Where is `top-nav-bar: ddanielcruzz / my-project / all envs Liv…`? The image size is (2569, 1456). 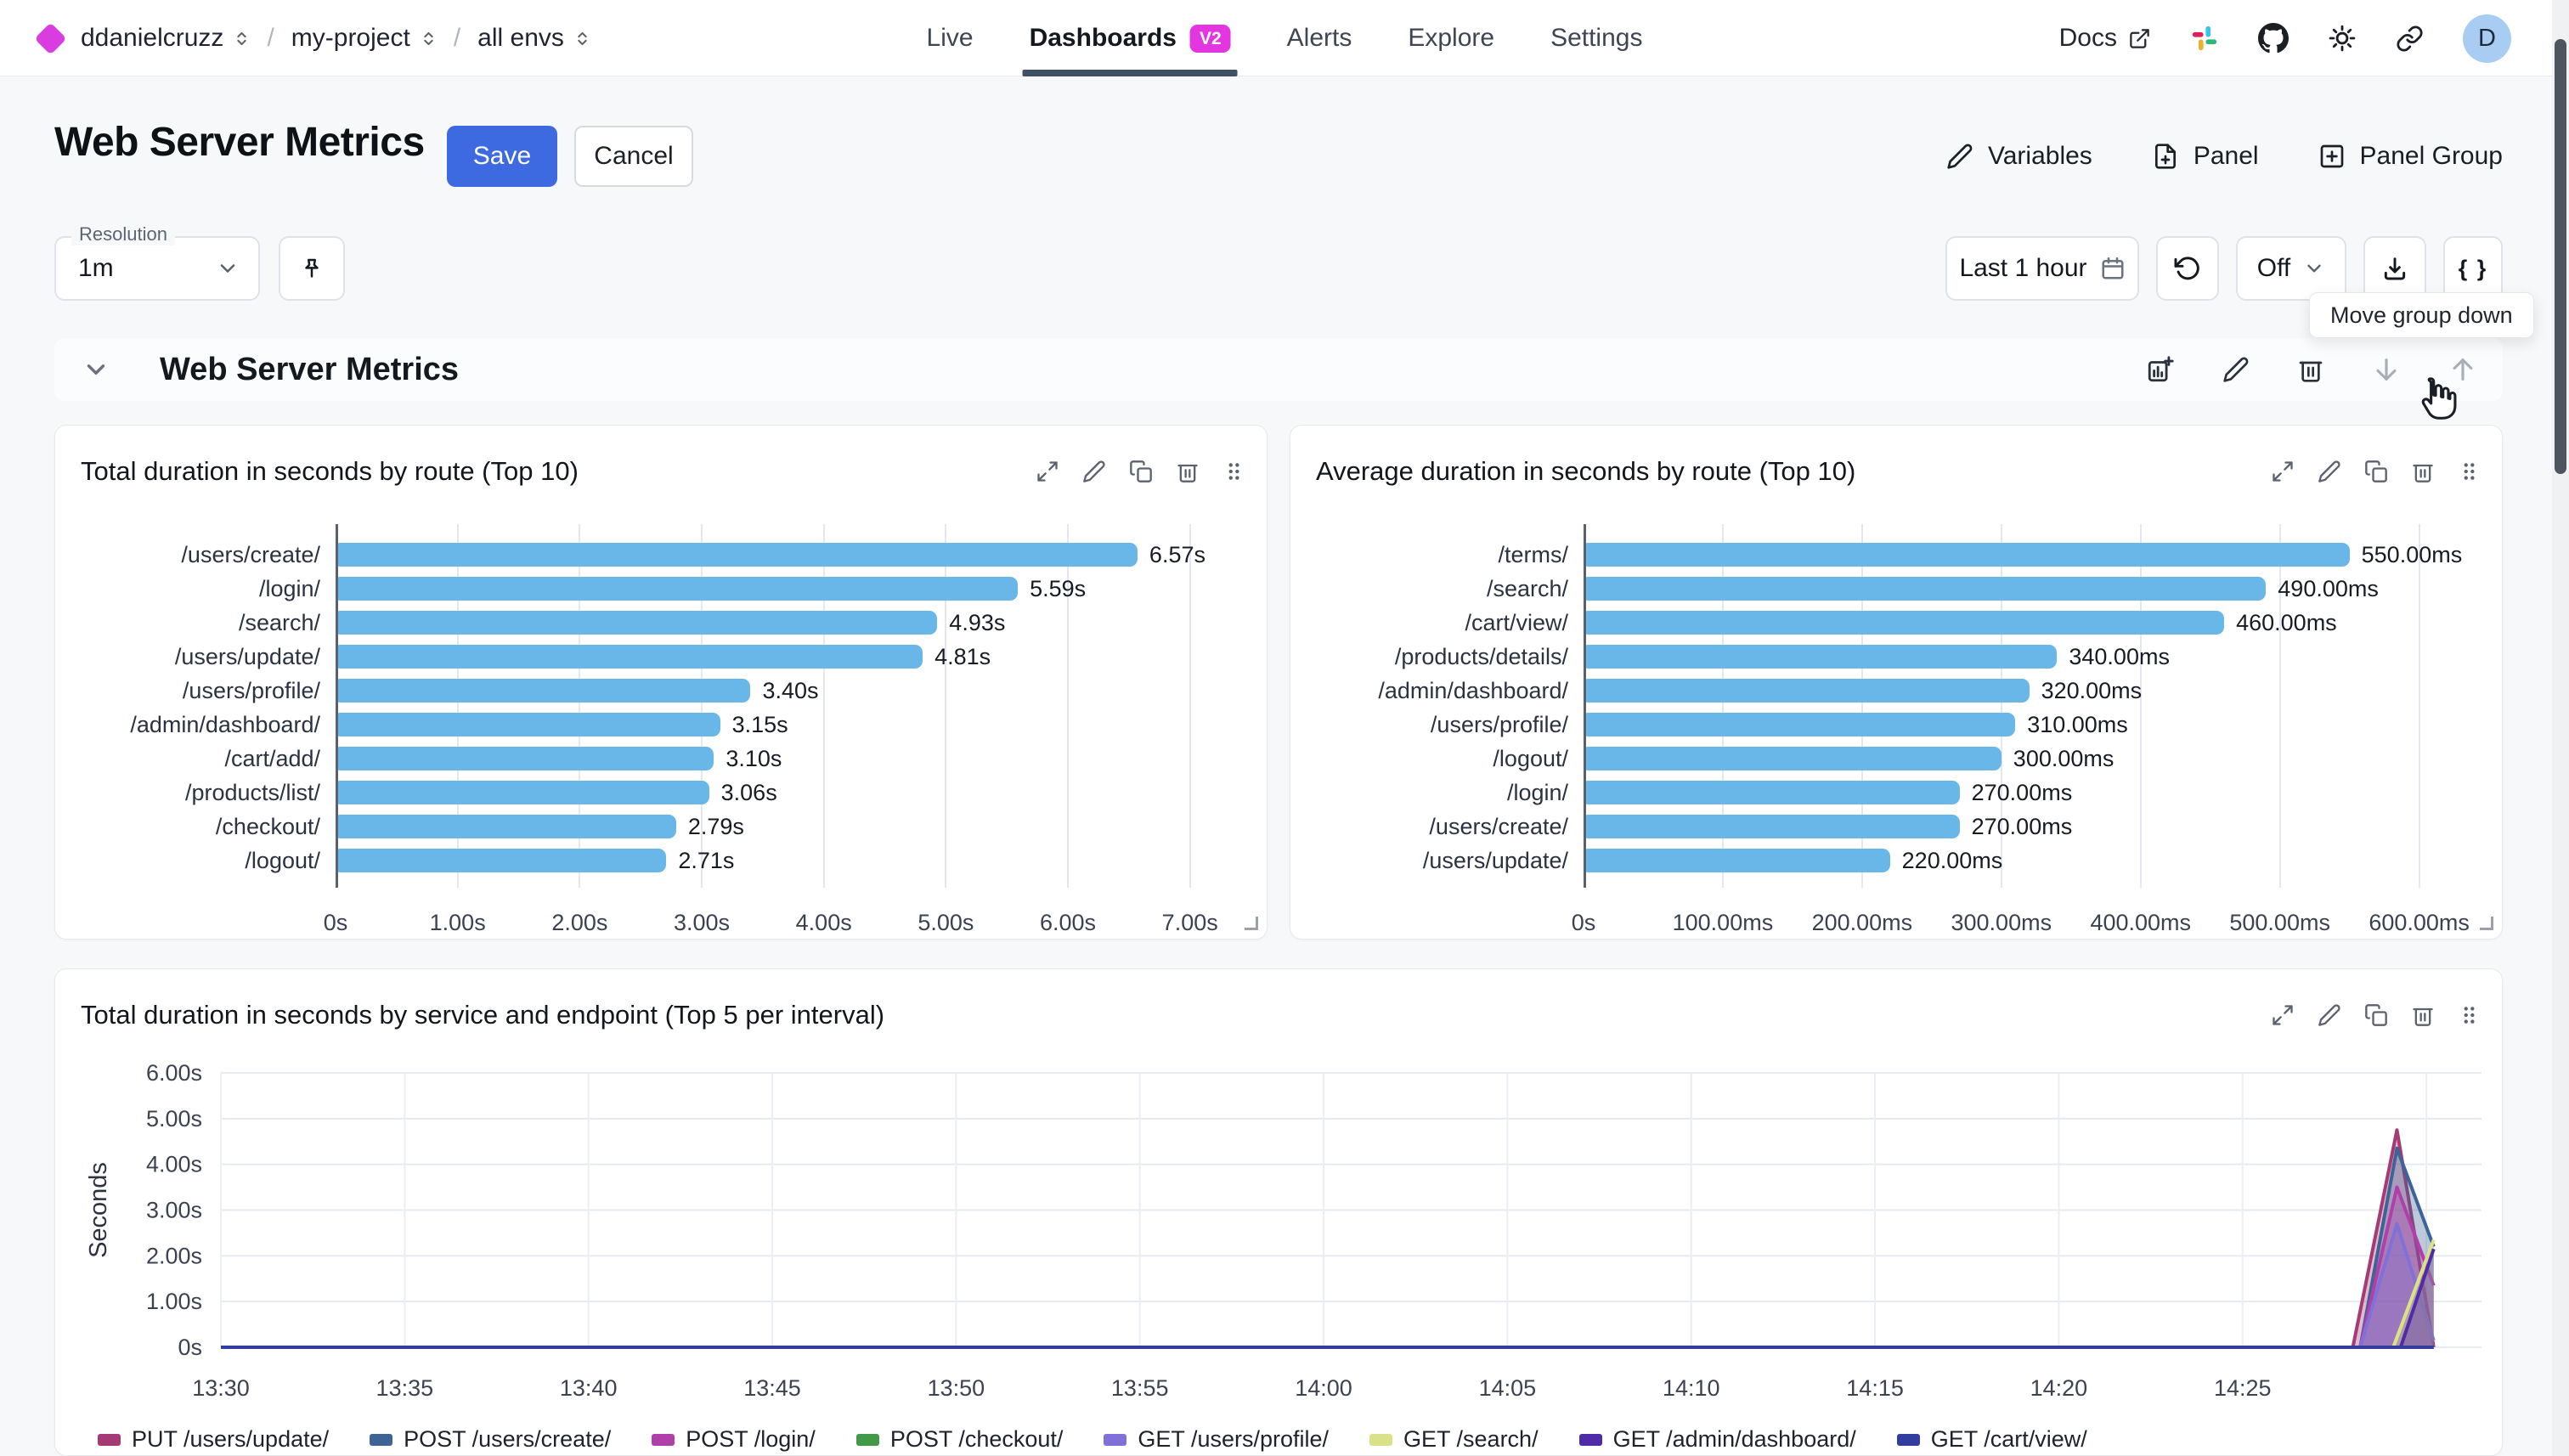
top-nav-bar: ddanielcruzz / my-project / all envs Liv… is located at coordinates (1284, 38).